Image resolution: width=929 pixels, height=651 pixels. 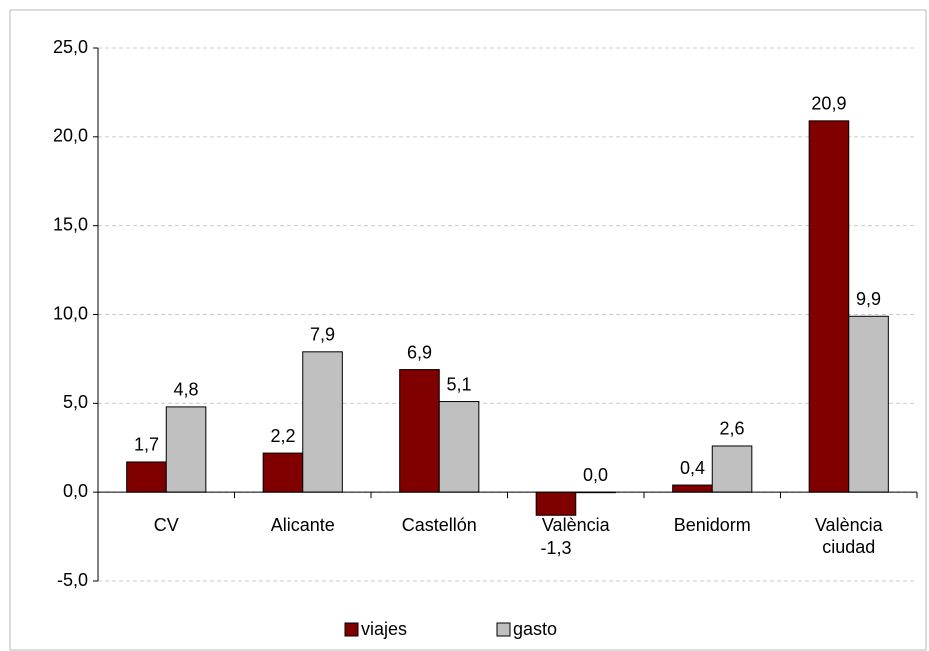 What do you see at coordinates (595, 475) in the screenshot?
I see `value-label: 0,0` at bounding box center [595, 475].